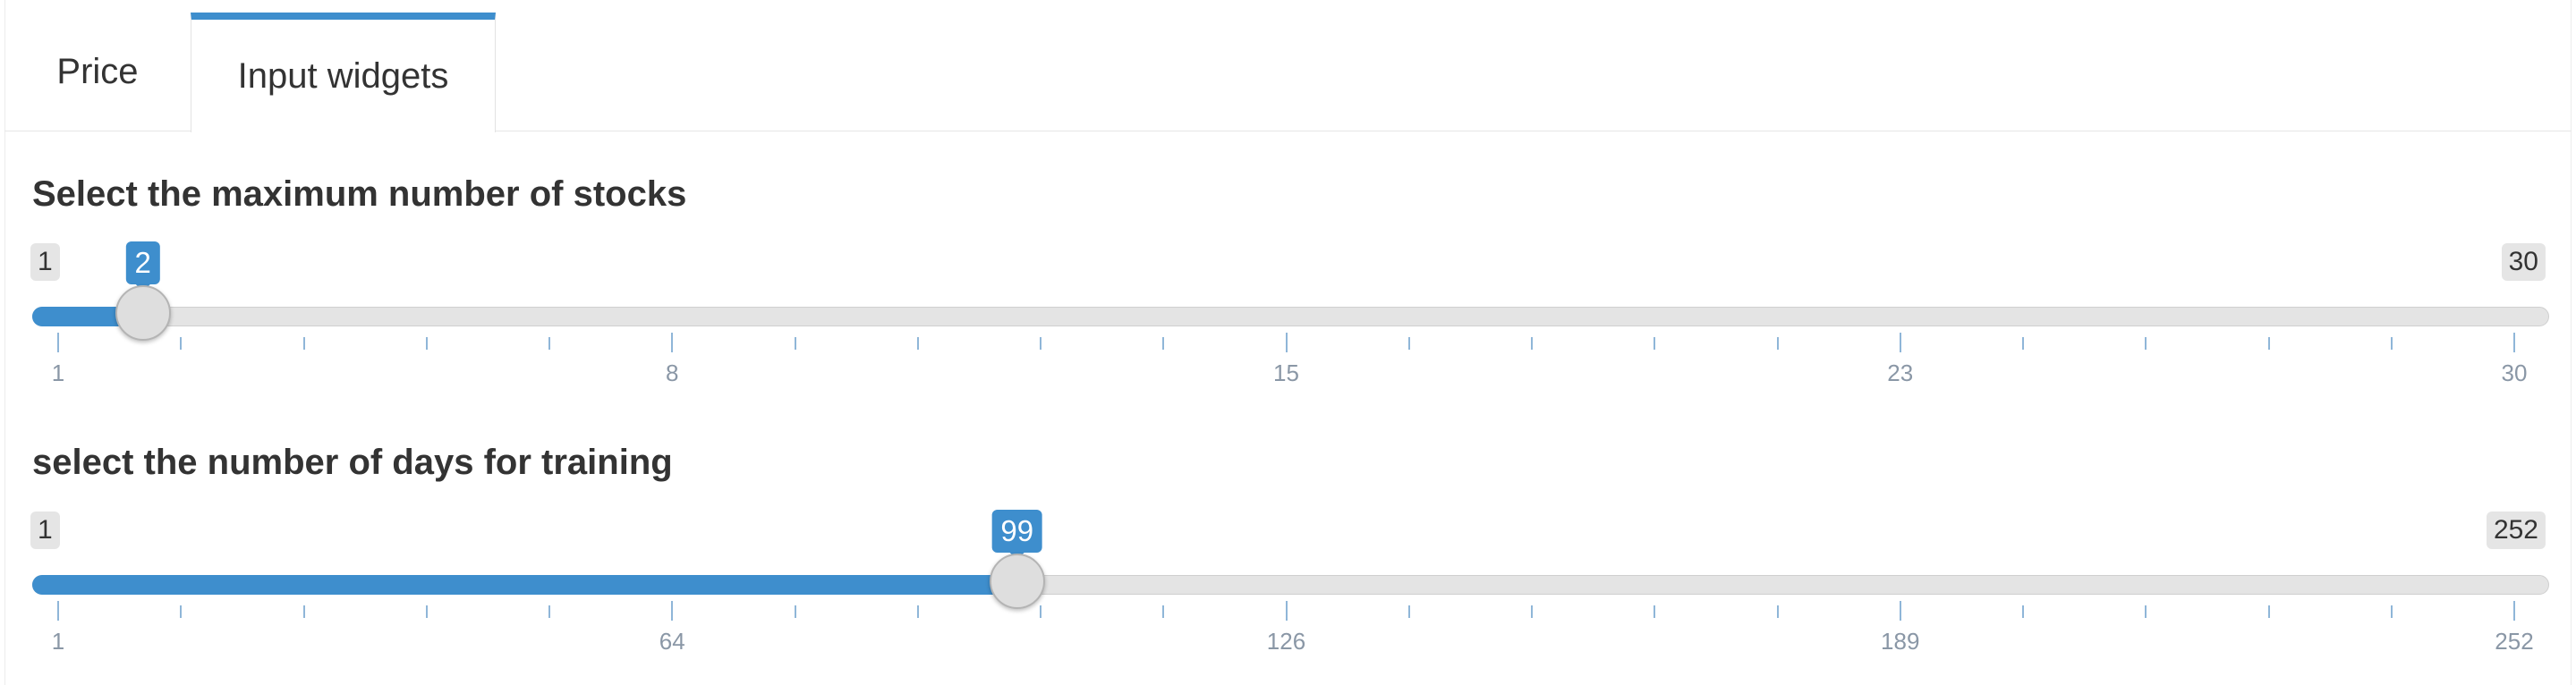 This screenshot has width=2576, height=685. I want to click on slider-tick-label: 126, so click(1286, 641).